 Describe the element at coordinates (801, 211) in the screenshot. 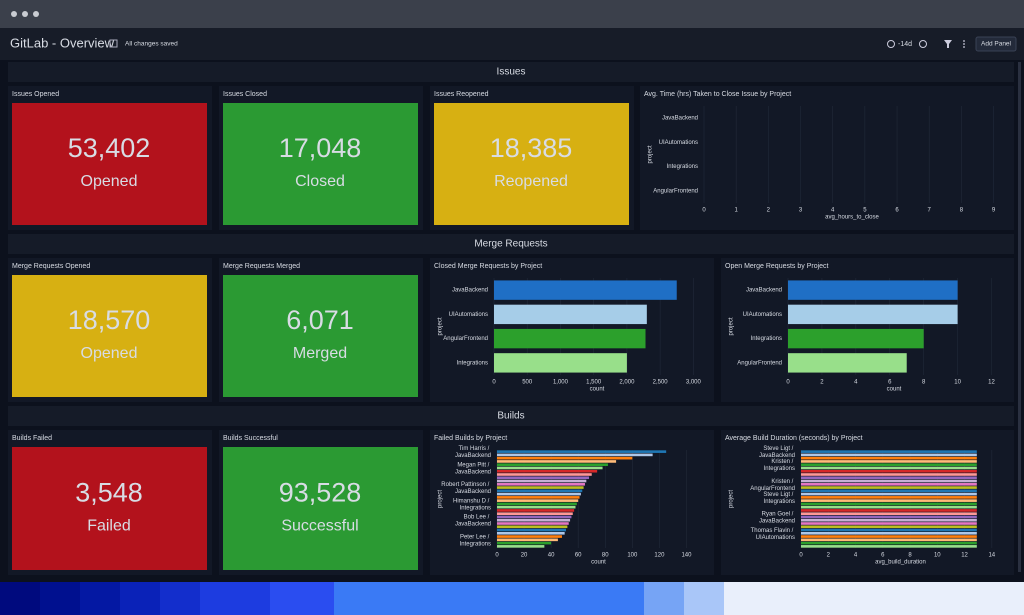

I see `x-tick-label: 3` at that location.